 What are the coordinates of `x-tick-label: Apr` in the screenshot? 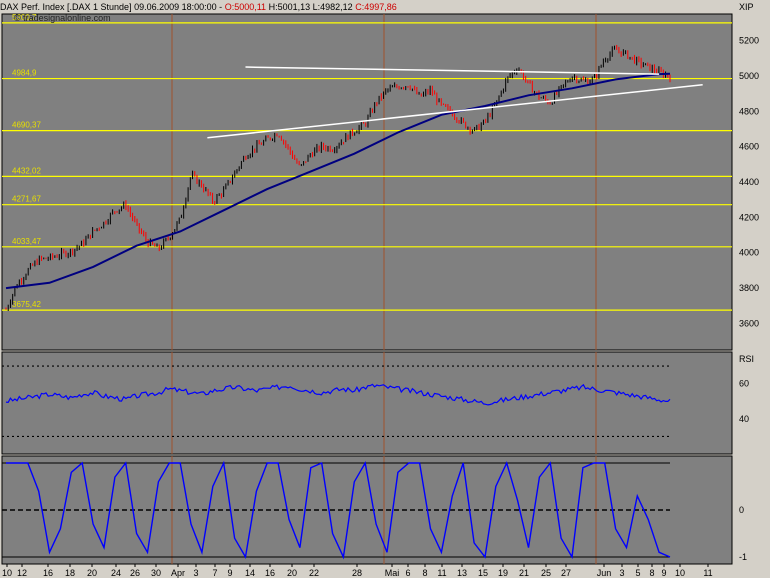 It's located at (178, 573).